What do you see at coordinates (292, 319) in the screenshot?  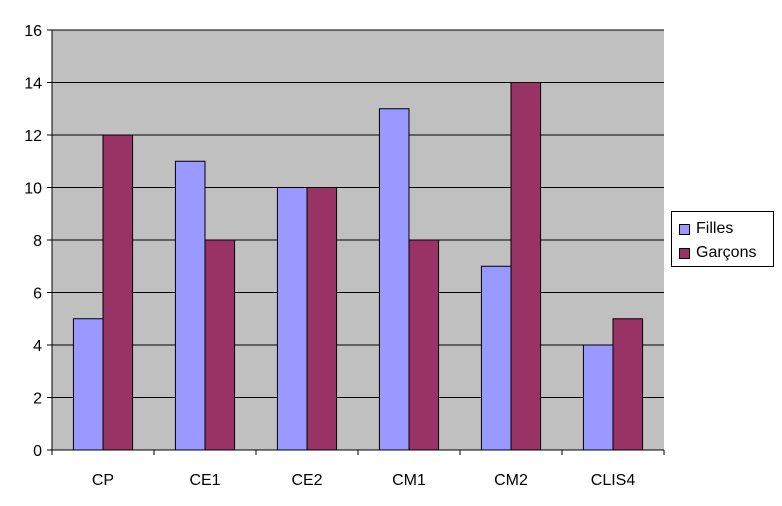 I see `bar-series-1-CE2` at bounding box center [292, 319].